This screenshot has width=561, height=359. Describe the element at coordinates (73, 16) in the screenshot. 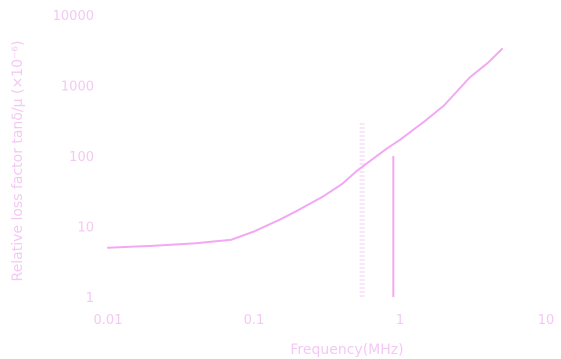

I see `y-tick-label: 10000` at that location.